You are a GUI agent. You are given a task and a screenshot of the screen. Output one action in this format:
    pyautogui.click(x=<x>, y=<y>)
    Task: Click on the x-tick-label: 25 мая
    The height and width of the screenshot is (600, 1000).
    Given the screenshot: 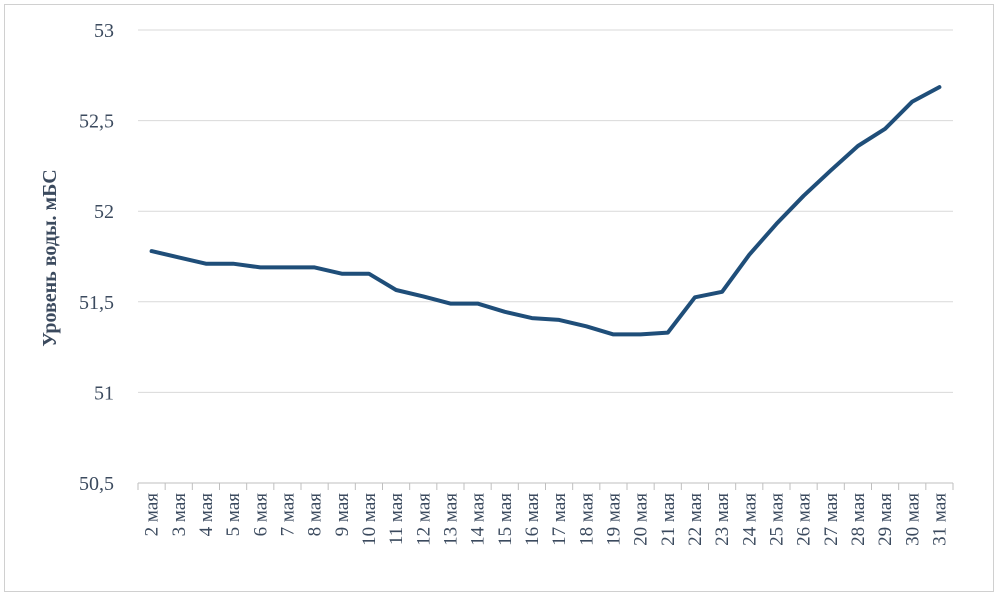 What is the action you would take?
    pyautogui.click(x=776, y=519)
    